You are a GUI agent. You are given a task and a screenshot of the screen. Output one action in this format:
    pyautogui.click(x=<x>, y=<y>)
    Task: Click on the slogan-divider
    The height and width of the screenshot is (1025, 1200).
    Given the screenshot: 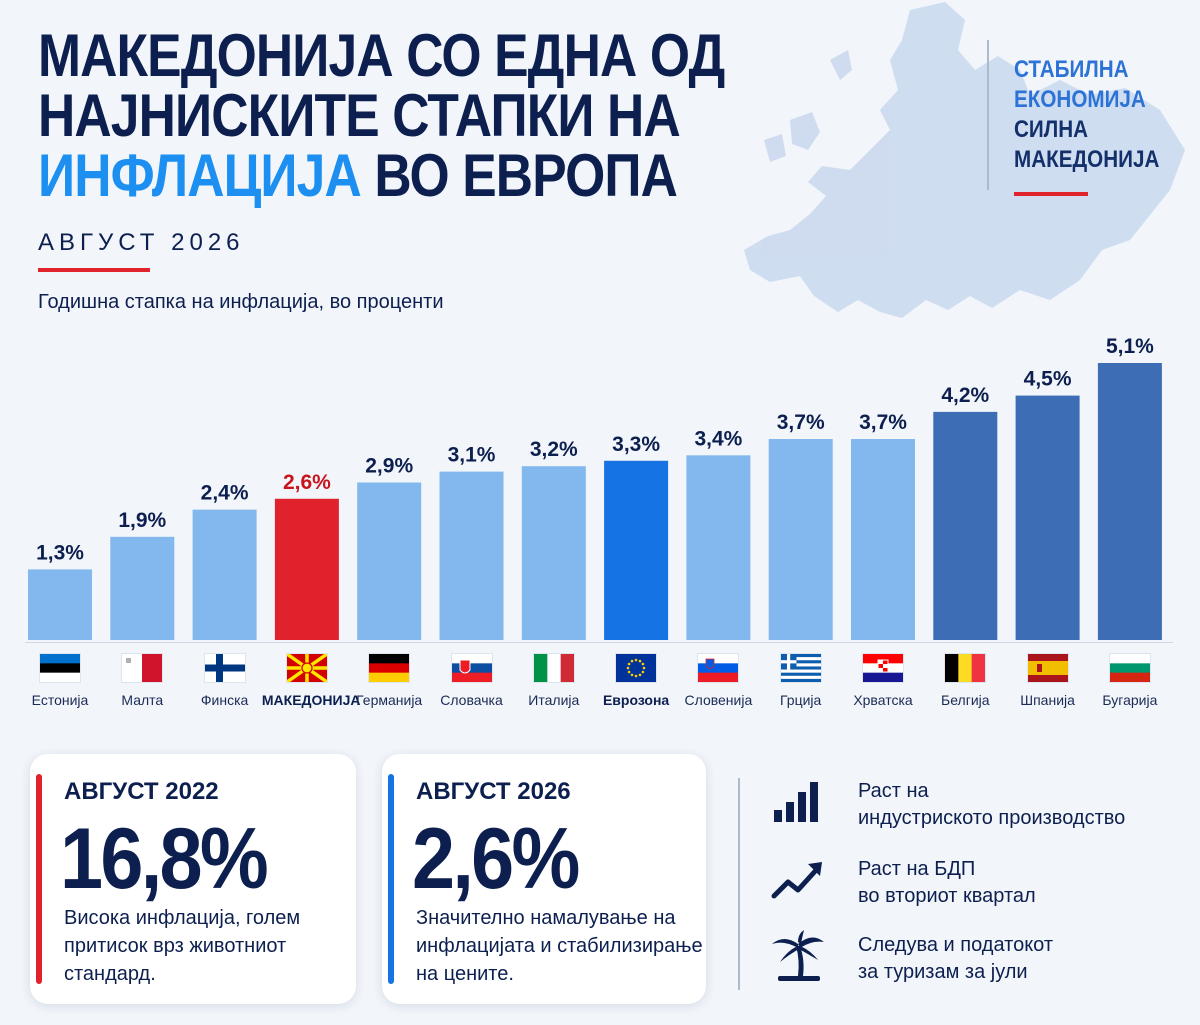 What is the action you would take?
    pyautogui.click(x=988, y=115)
    